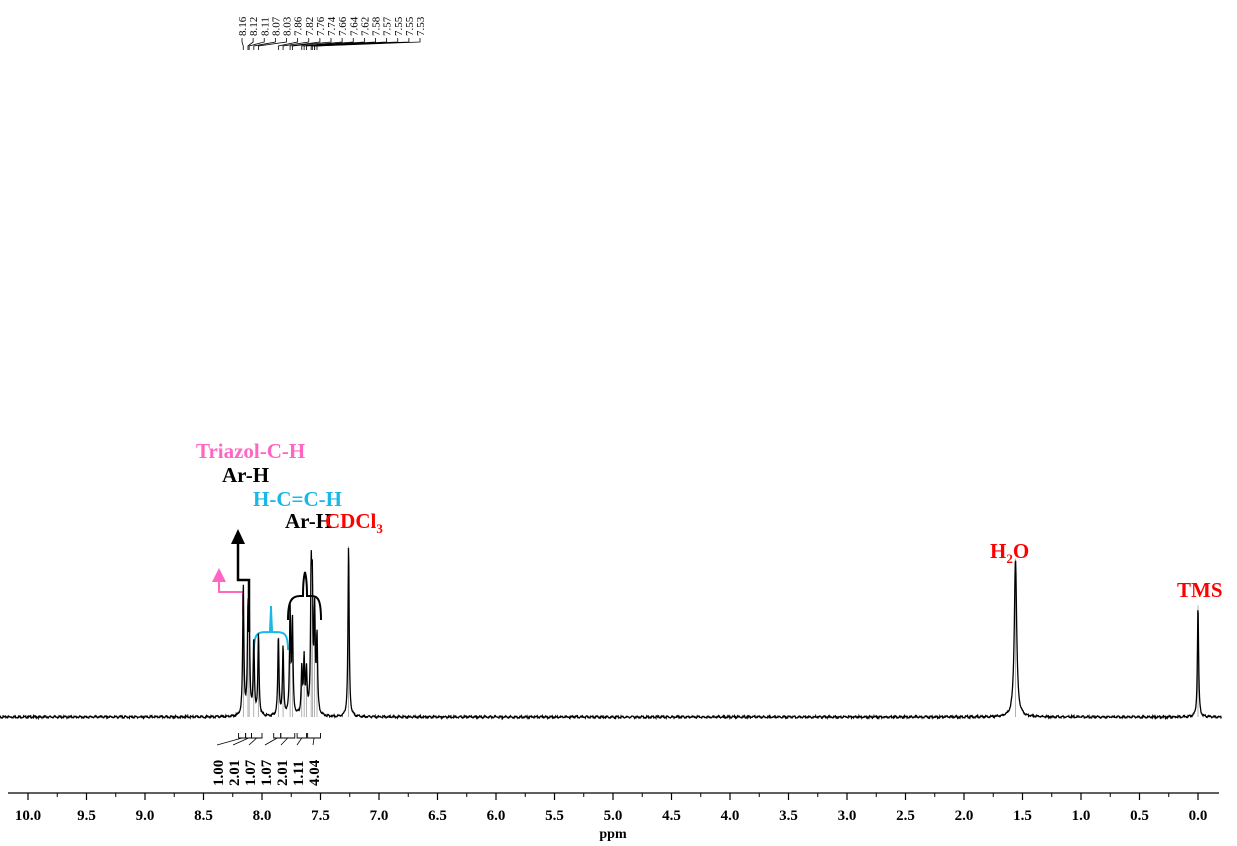 The width and height of the screenshot is (1237, 846). I want to click on x-tick-label-0: 10.0, so click(28, 816).